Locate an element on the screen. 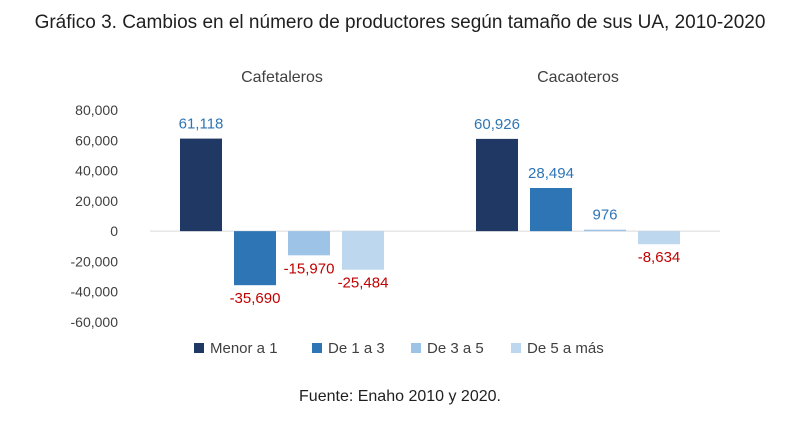 The width and height of the screenshot is (800, 426). source-note: Fuente: Enaho 2010 y 2020. is located at coordinates (400, 396).